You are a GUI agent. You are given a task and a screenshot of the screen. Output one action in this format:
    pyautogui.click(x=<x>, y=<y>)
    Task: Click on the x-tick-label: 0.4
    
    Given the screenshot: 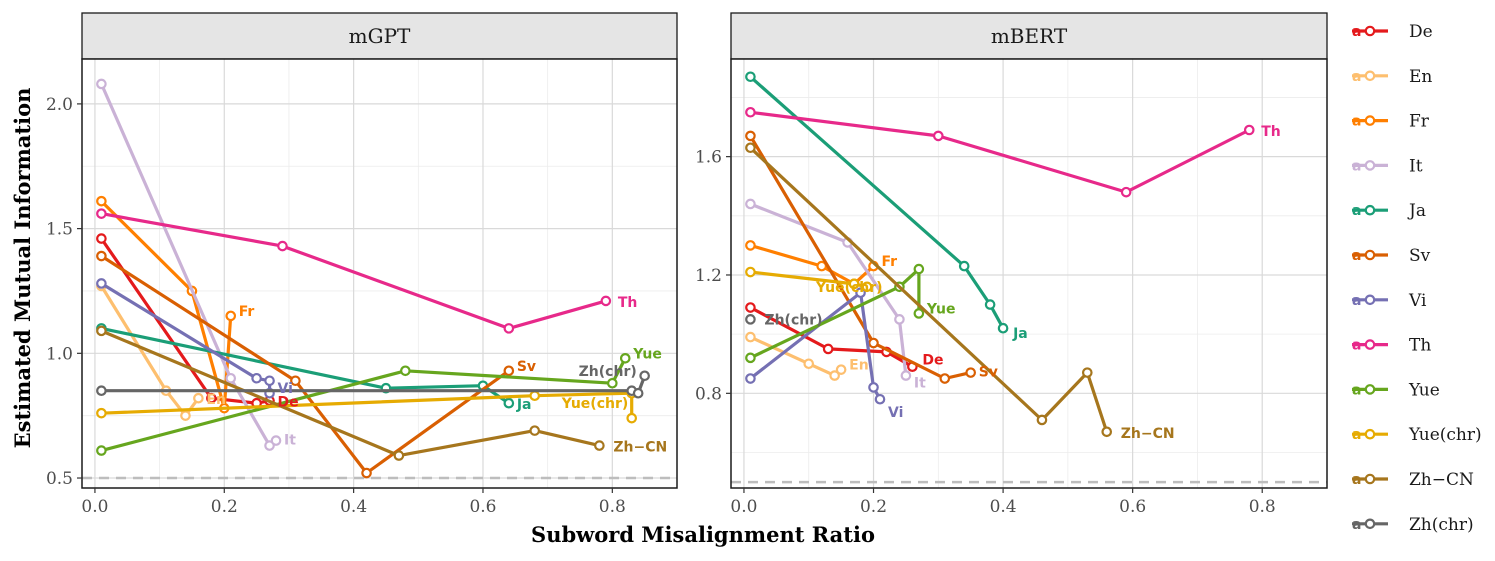 What is the action you would take?
    pyautogui.click(x=353, y=507)
    